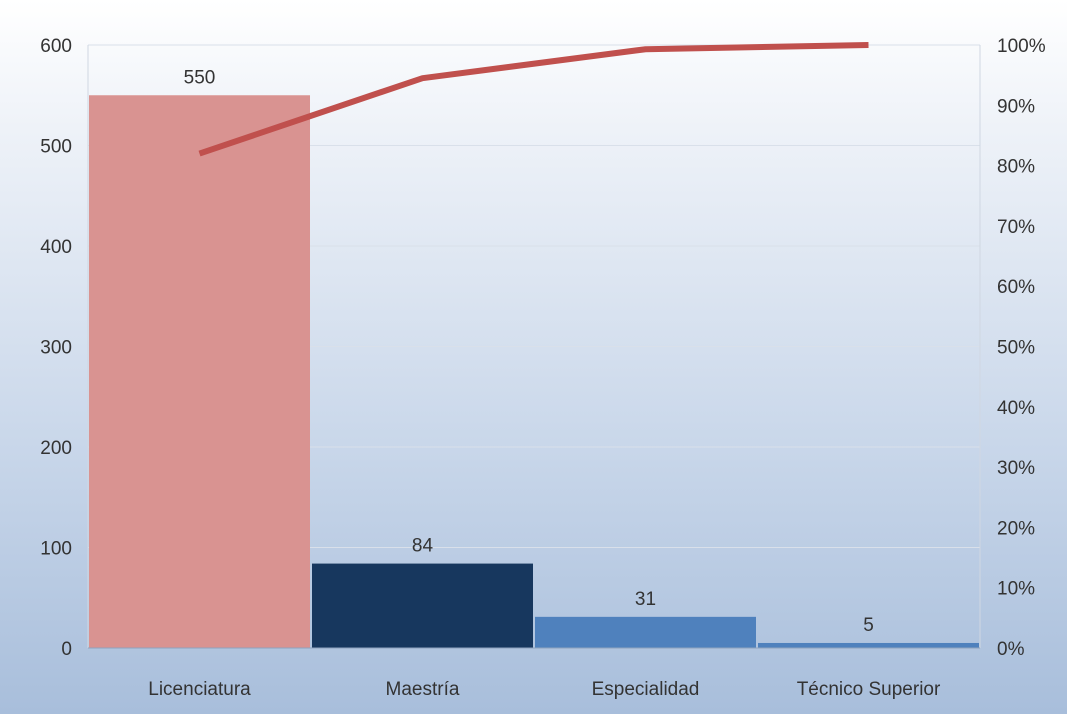 The height and width of the screenshot is (714, 1067). I want to click on data-label: 84, so click(423, 546).